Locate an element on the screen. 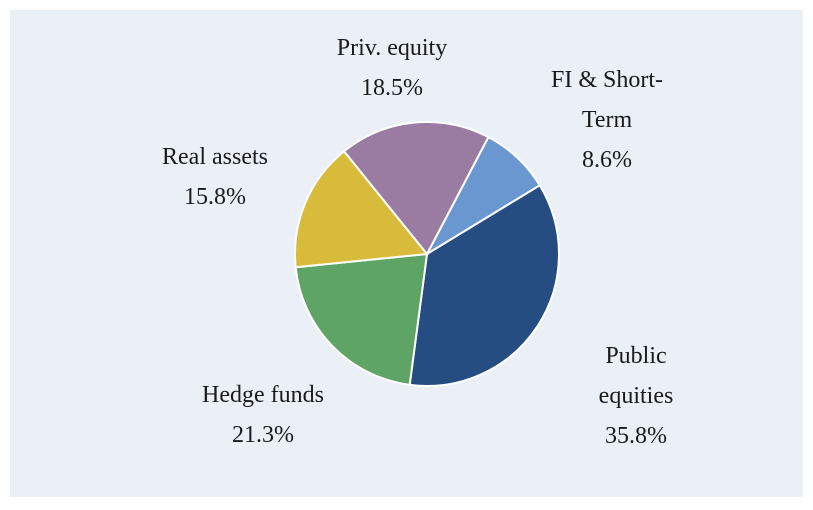 Image resolution: width=813 pixels, height=510 pixels. category-label: Priv. equity is located at coordinates (392, 48).